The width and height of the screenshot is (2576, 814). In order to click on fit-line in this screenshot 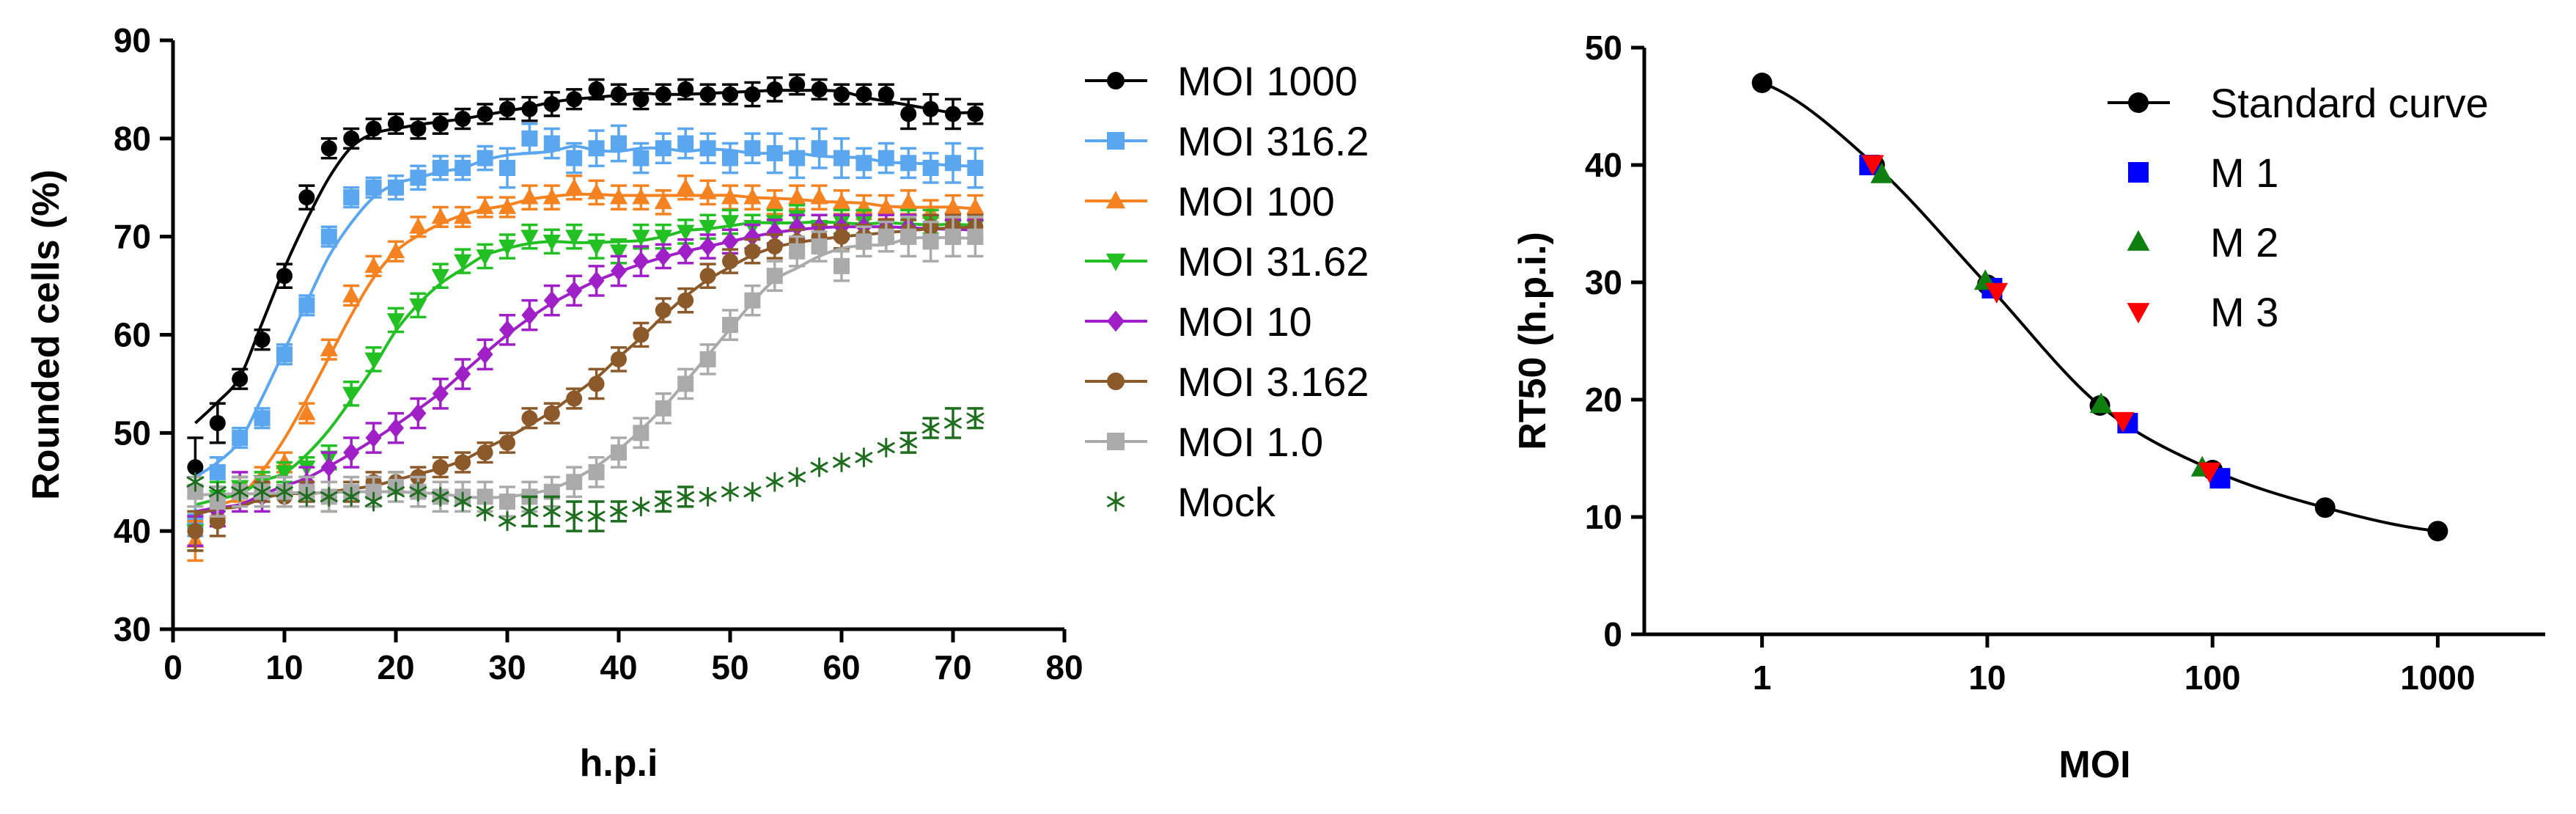, I will do `click(585, 369)`.